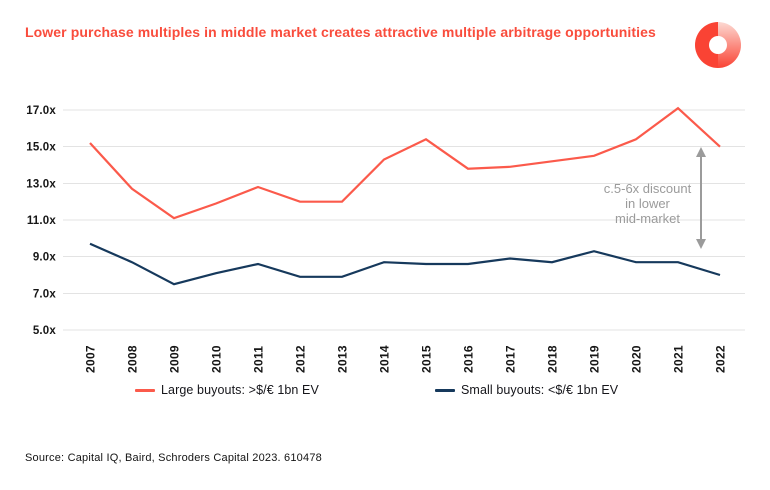  I want to click on logo-right-half, so click(729, 45).